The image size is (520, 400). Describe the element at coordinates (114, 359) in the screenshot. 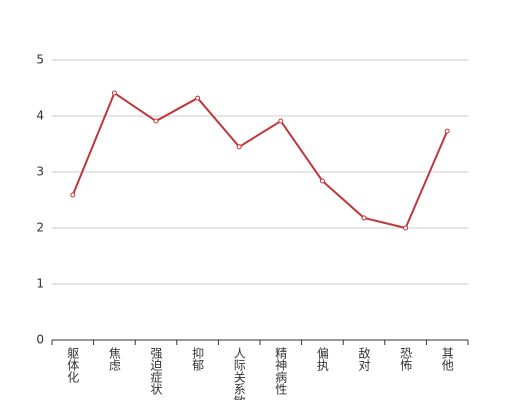

I see `x-tick-label: 焦虑` at that location.